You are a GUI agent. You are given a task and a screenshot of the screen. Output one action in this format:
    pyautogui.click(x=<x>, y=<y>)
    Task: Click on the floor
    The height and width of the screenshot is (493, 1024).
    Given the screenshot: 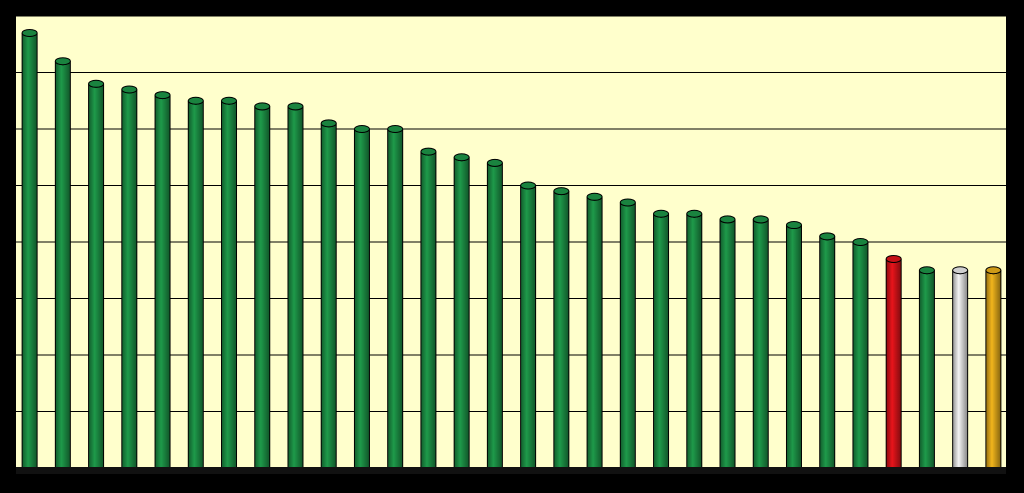 What is the action you would take?
    pyautogui.click(x=511, y=470)
    